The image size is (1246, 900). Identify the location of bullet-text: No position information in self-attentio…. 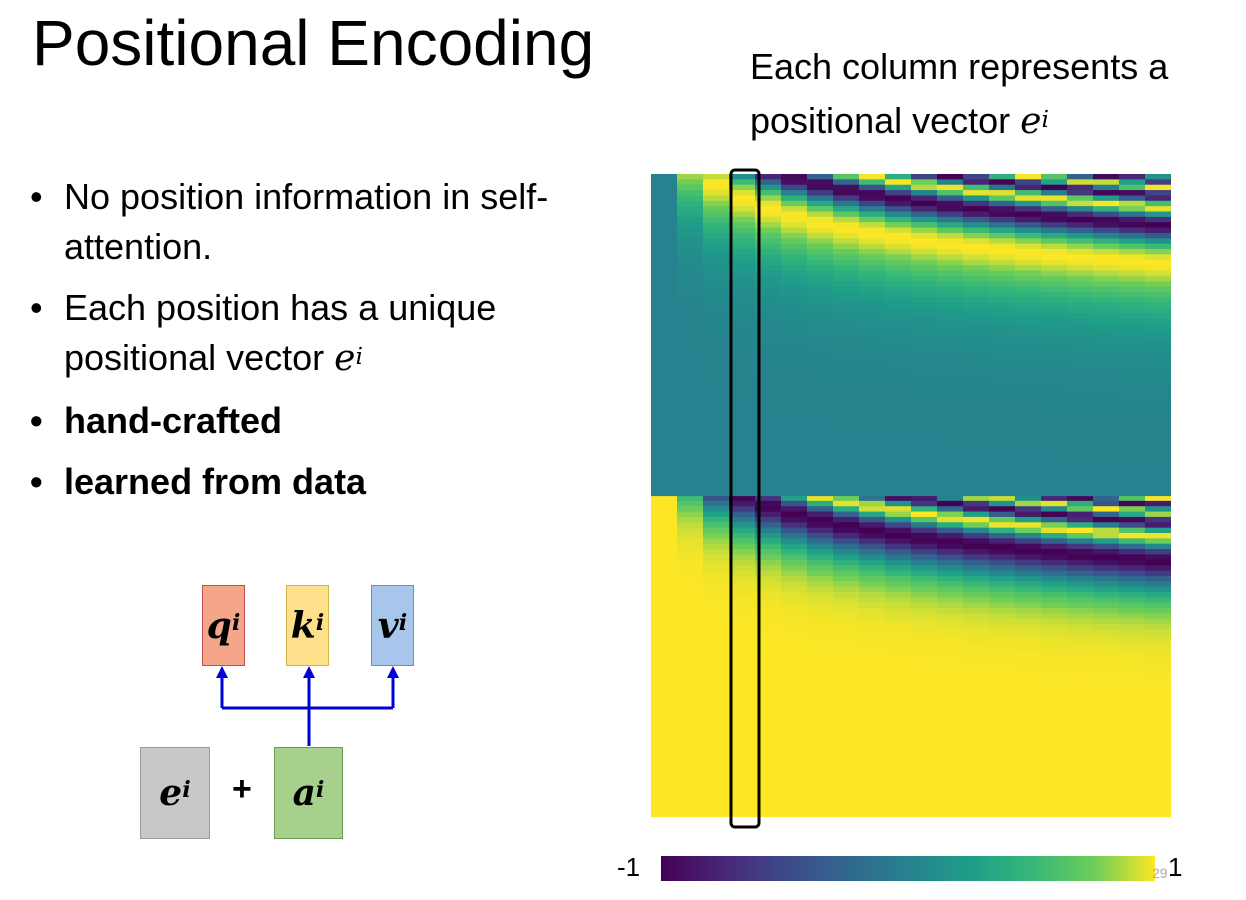
(306, 221).